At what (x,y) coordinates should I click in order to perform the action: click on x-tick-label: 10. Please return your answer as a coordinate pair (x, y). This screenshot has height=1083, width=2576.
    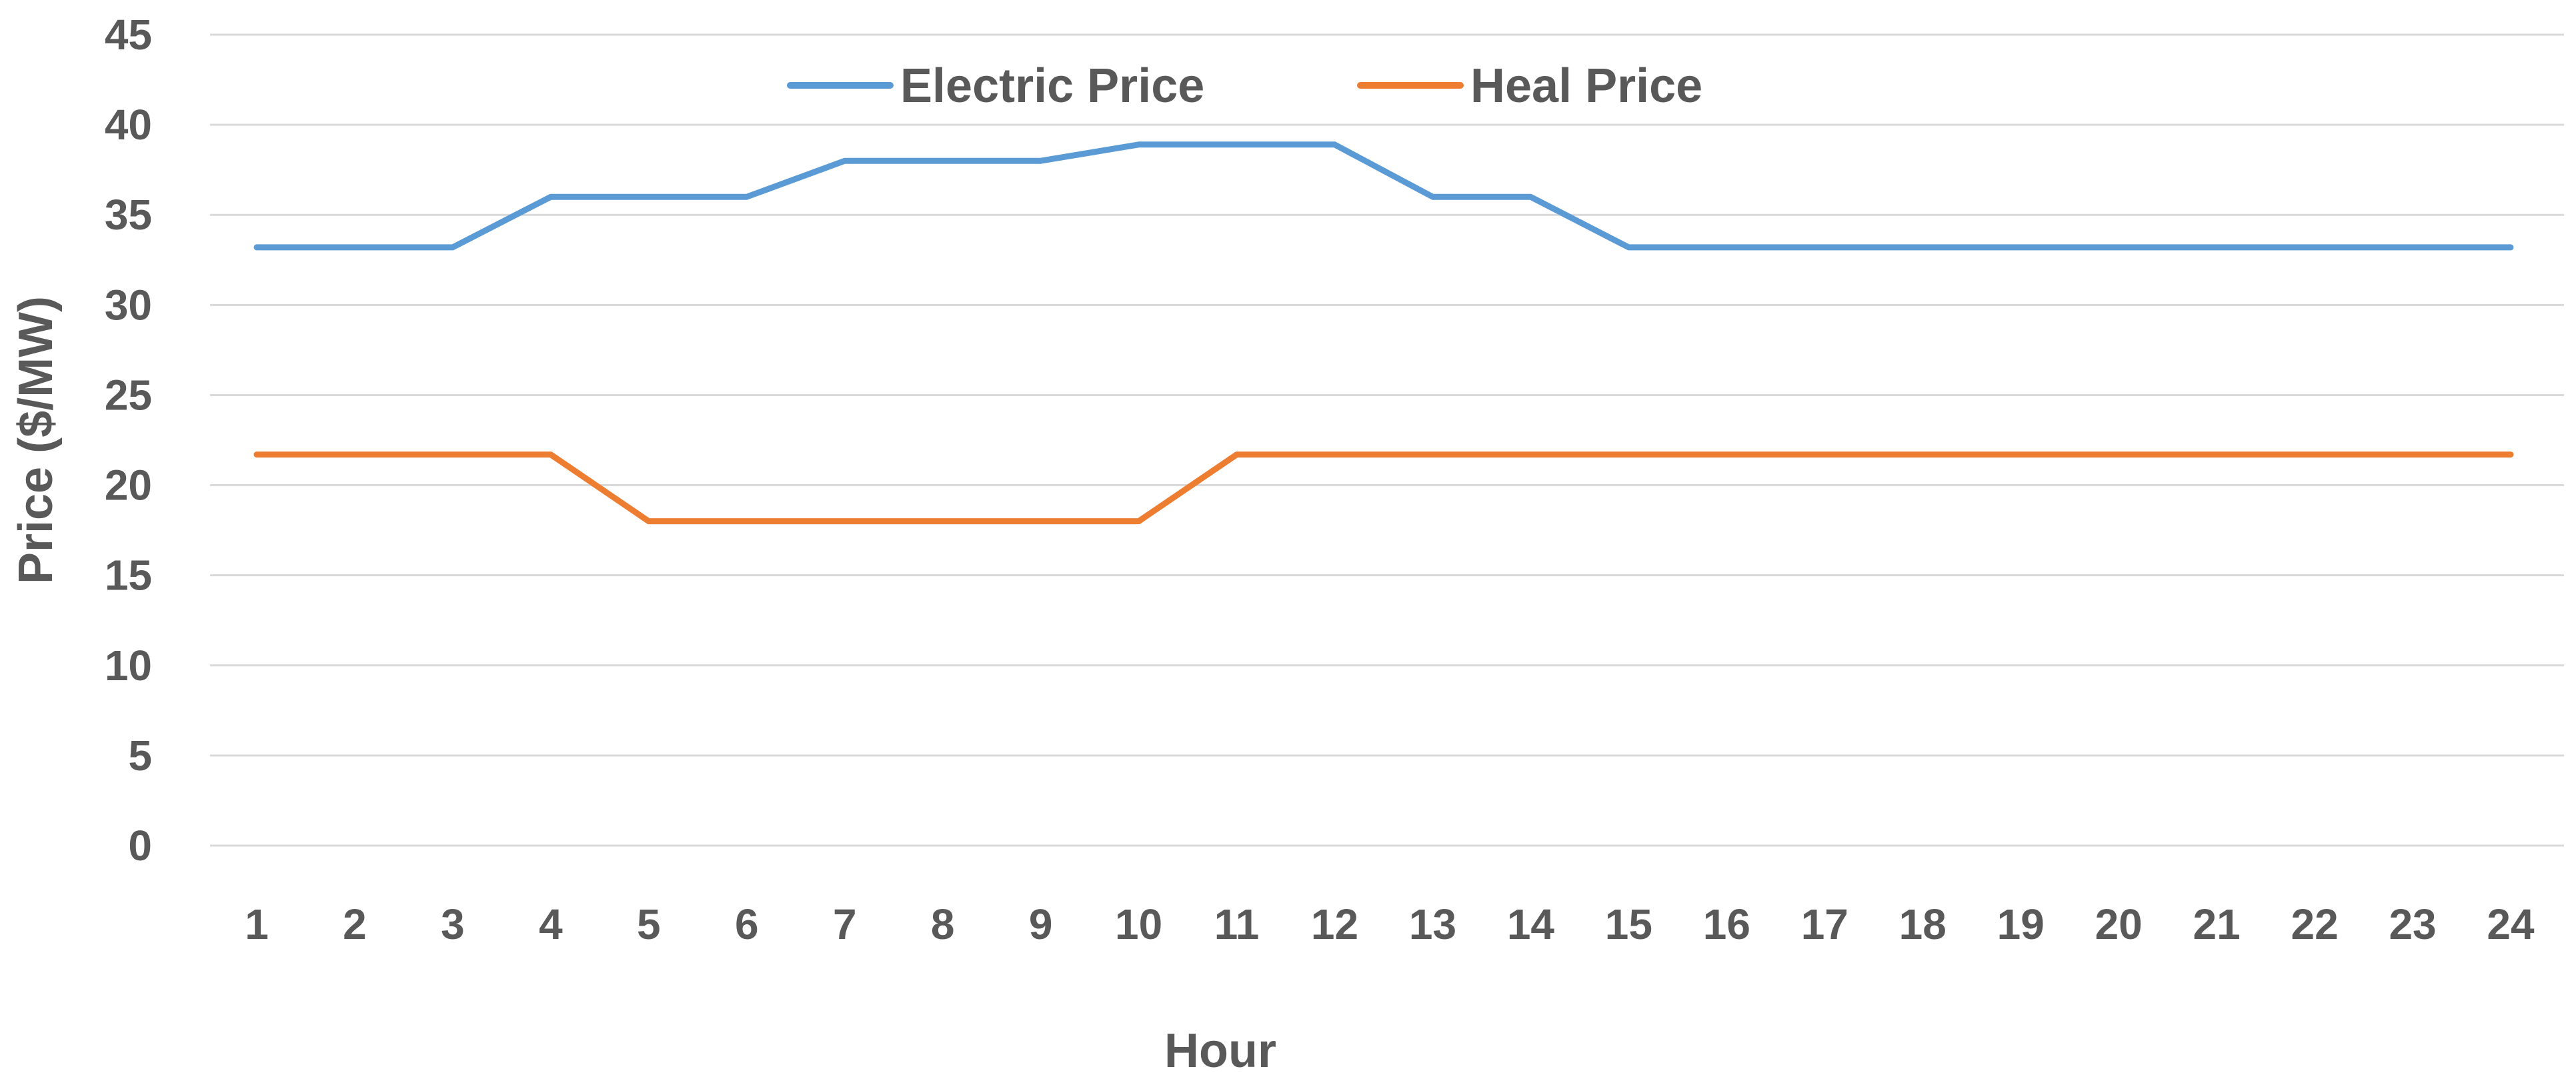
    Looking at the image, I should click on (1138, 924).